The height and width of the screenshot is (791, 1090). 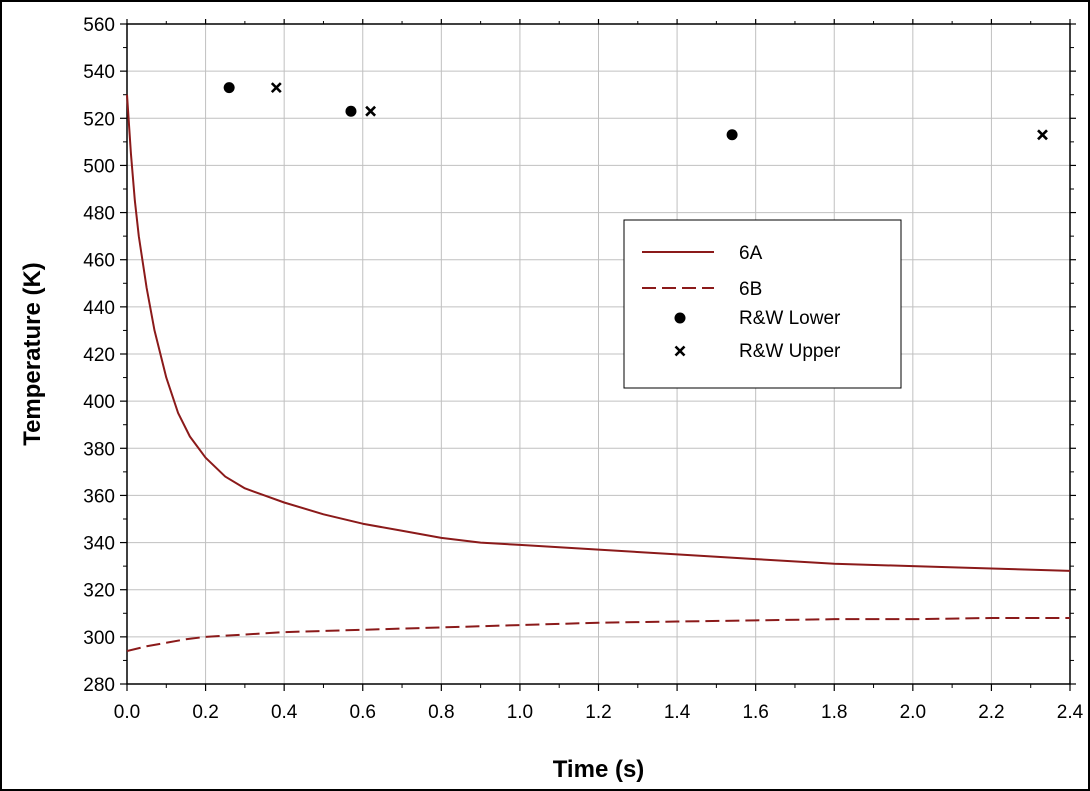 I want to click on y-tick-label: 440, so click(x=99, y=308).